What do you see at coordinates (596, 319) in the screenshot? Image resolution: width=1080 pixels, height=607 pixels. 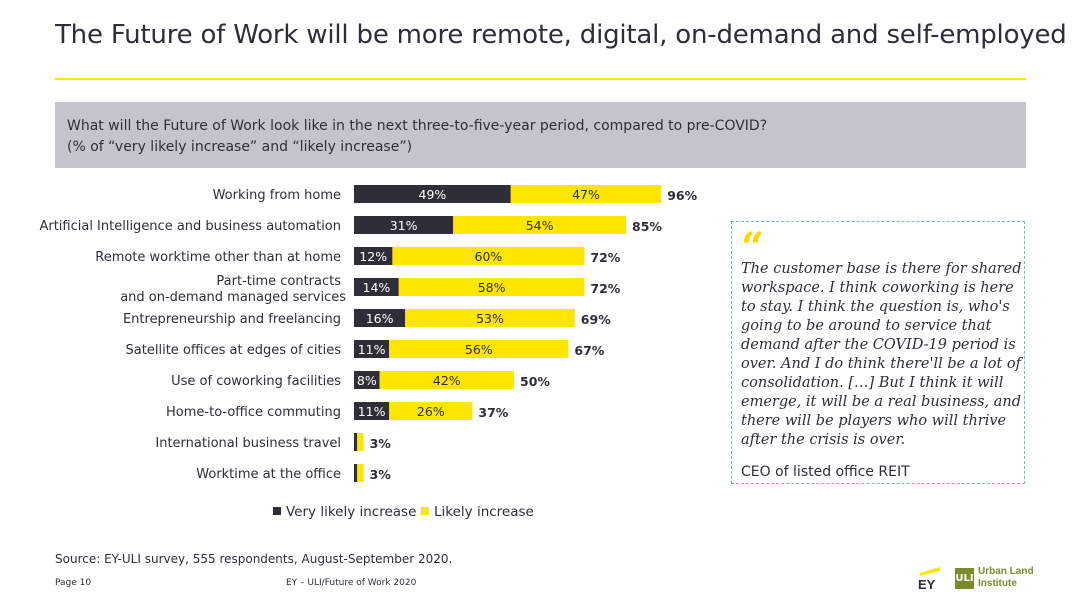 I see `bar-total-label: 69%` at bounding box center [596, 319].